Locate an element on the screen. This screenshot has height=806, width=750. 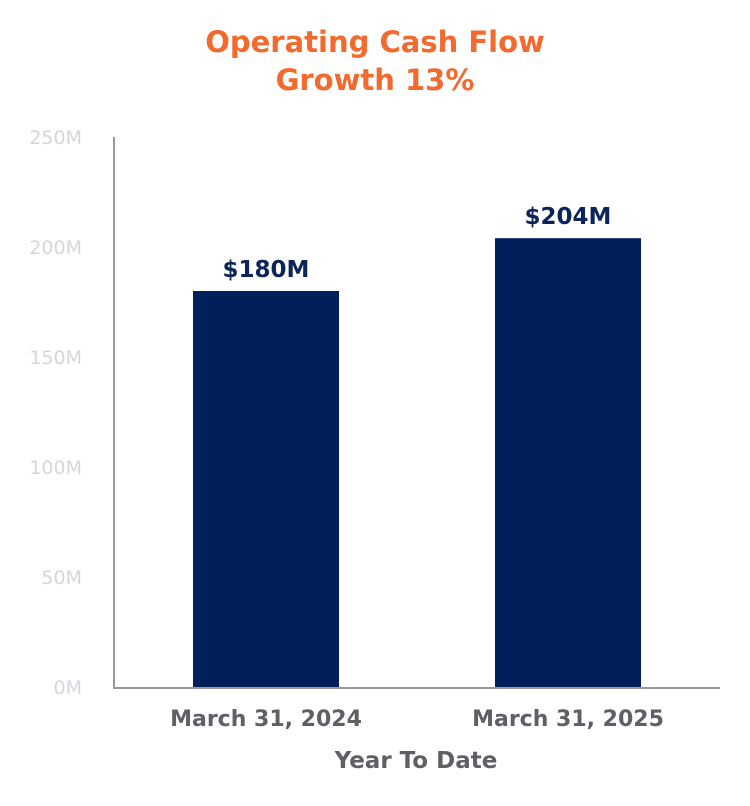
x-axis-label: Year To Date is located at coordinates (416, 761).